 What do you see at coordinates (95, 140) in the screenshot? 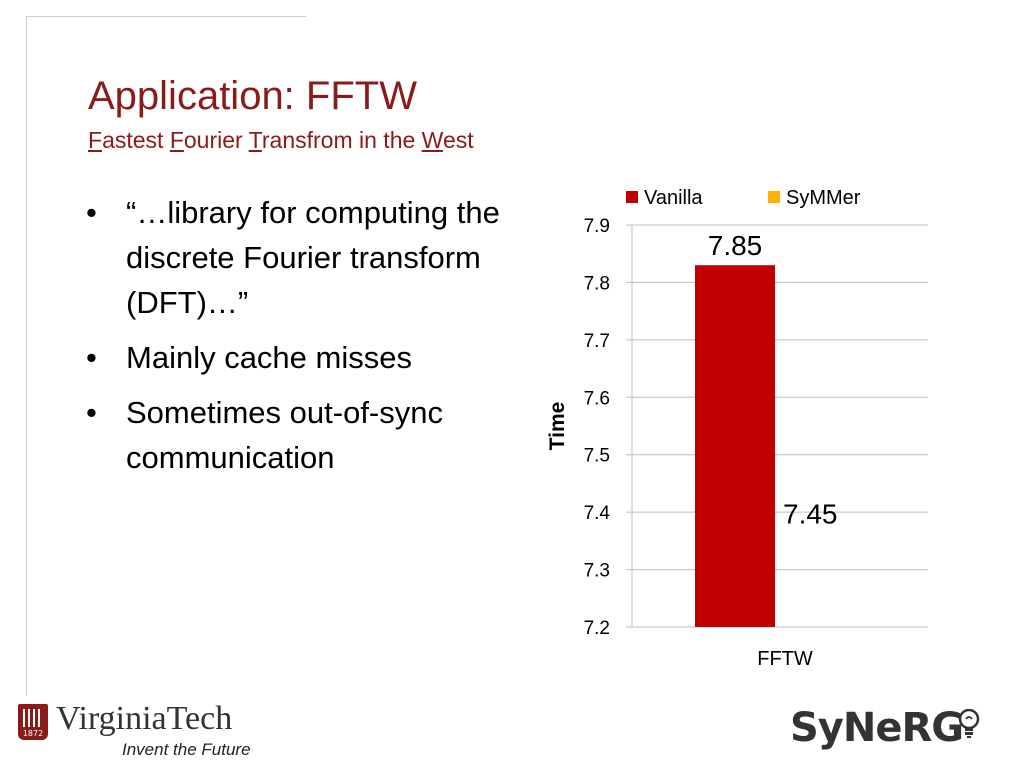
I see `subtitle-initial-f: F` at bounding box center [95, 140].